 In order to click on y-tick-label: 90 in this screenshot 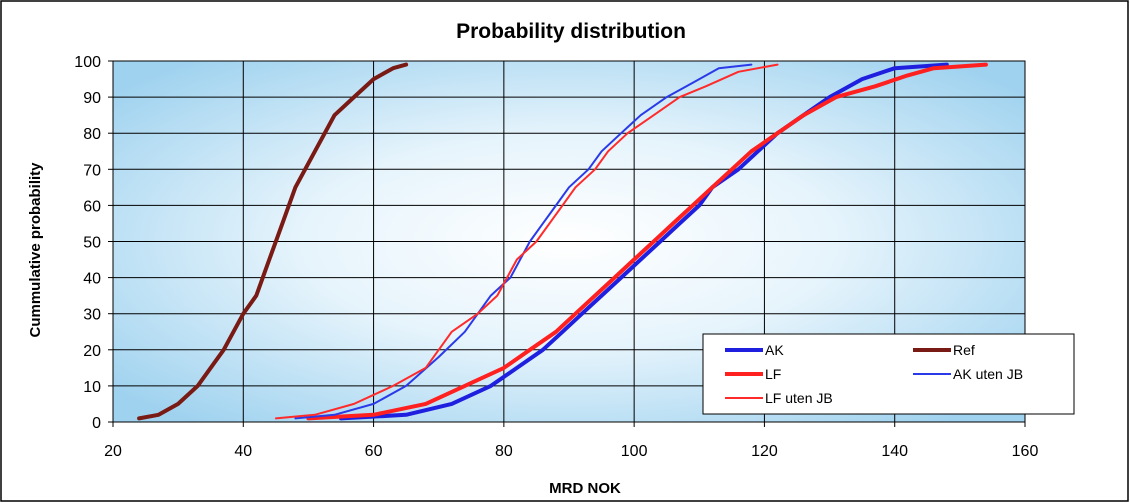, I will do `click(92, 98)`.